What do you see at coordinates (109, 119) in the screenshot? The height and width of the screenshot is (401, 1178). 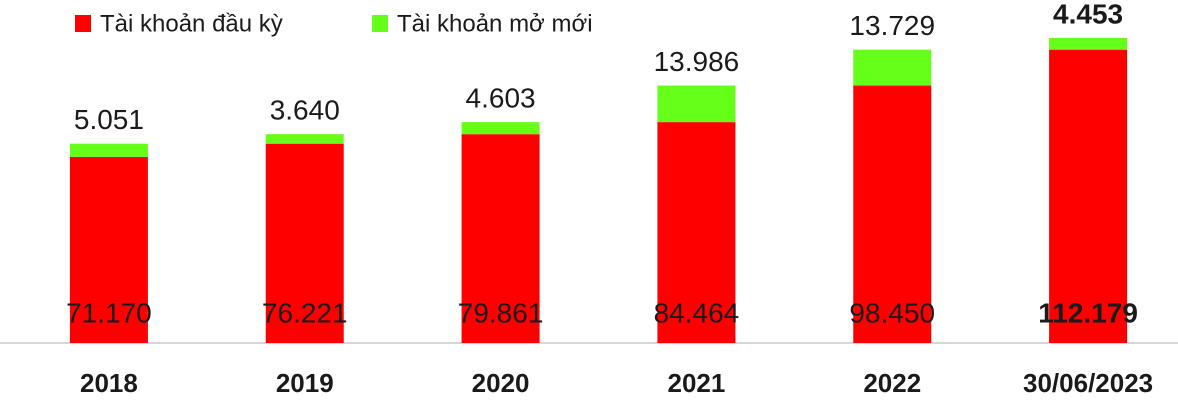 I see `data-label: 5.051` at bounding box center [109, 119].